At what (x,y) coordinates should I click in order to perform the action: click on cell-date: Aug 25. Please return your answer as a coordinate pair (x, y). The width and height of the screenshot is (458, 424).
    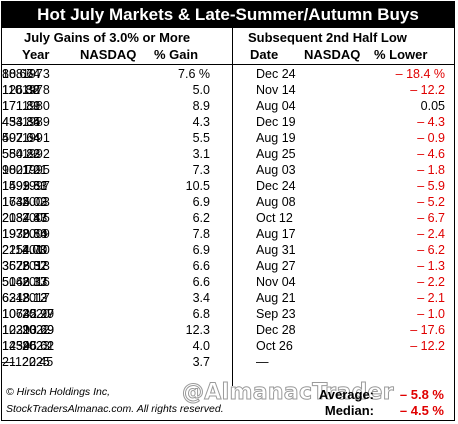
    Looking at the image, I should click on (276, 154).